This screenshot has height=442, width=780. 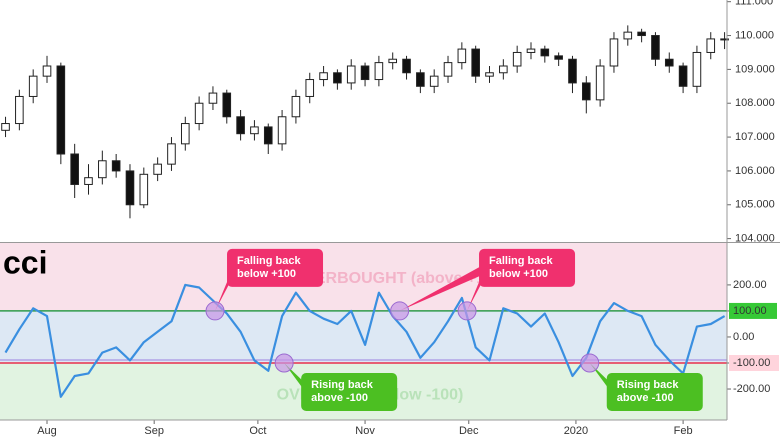 I want to click on y-tick-label: 107.000, so click(x=755, y=137).